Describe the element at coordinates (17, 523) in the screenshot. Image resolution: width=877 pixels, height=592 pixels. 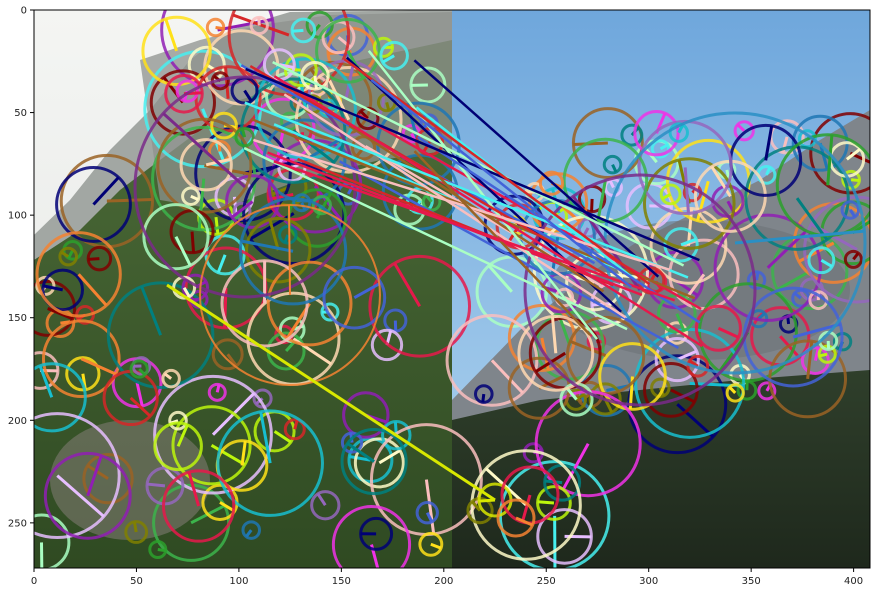
I see `y-tick-label: 250` at that location.